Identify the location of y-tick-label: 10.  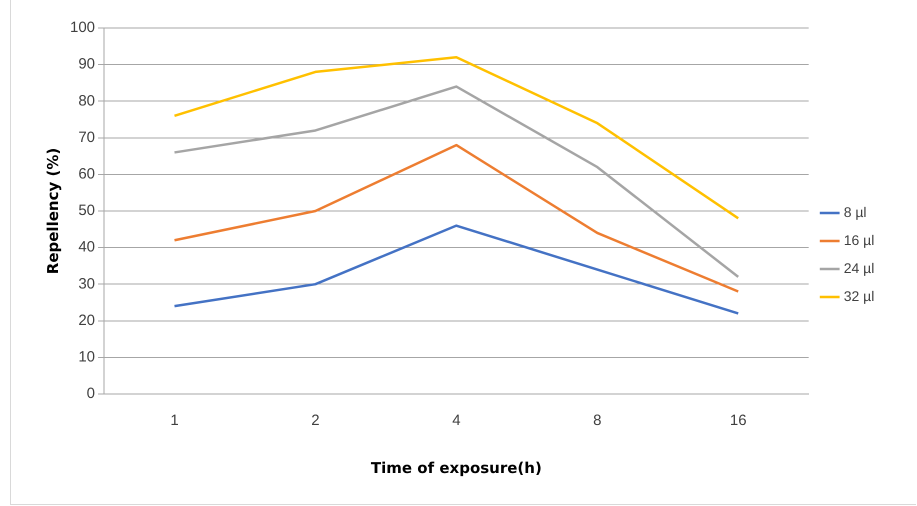
(87, 357).